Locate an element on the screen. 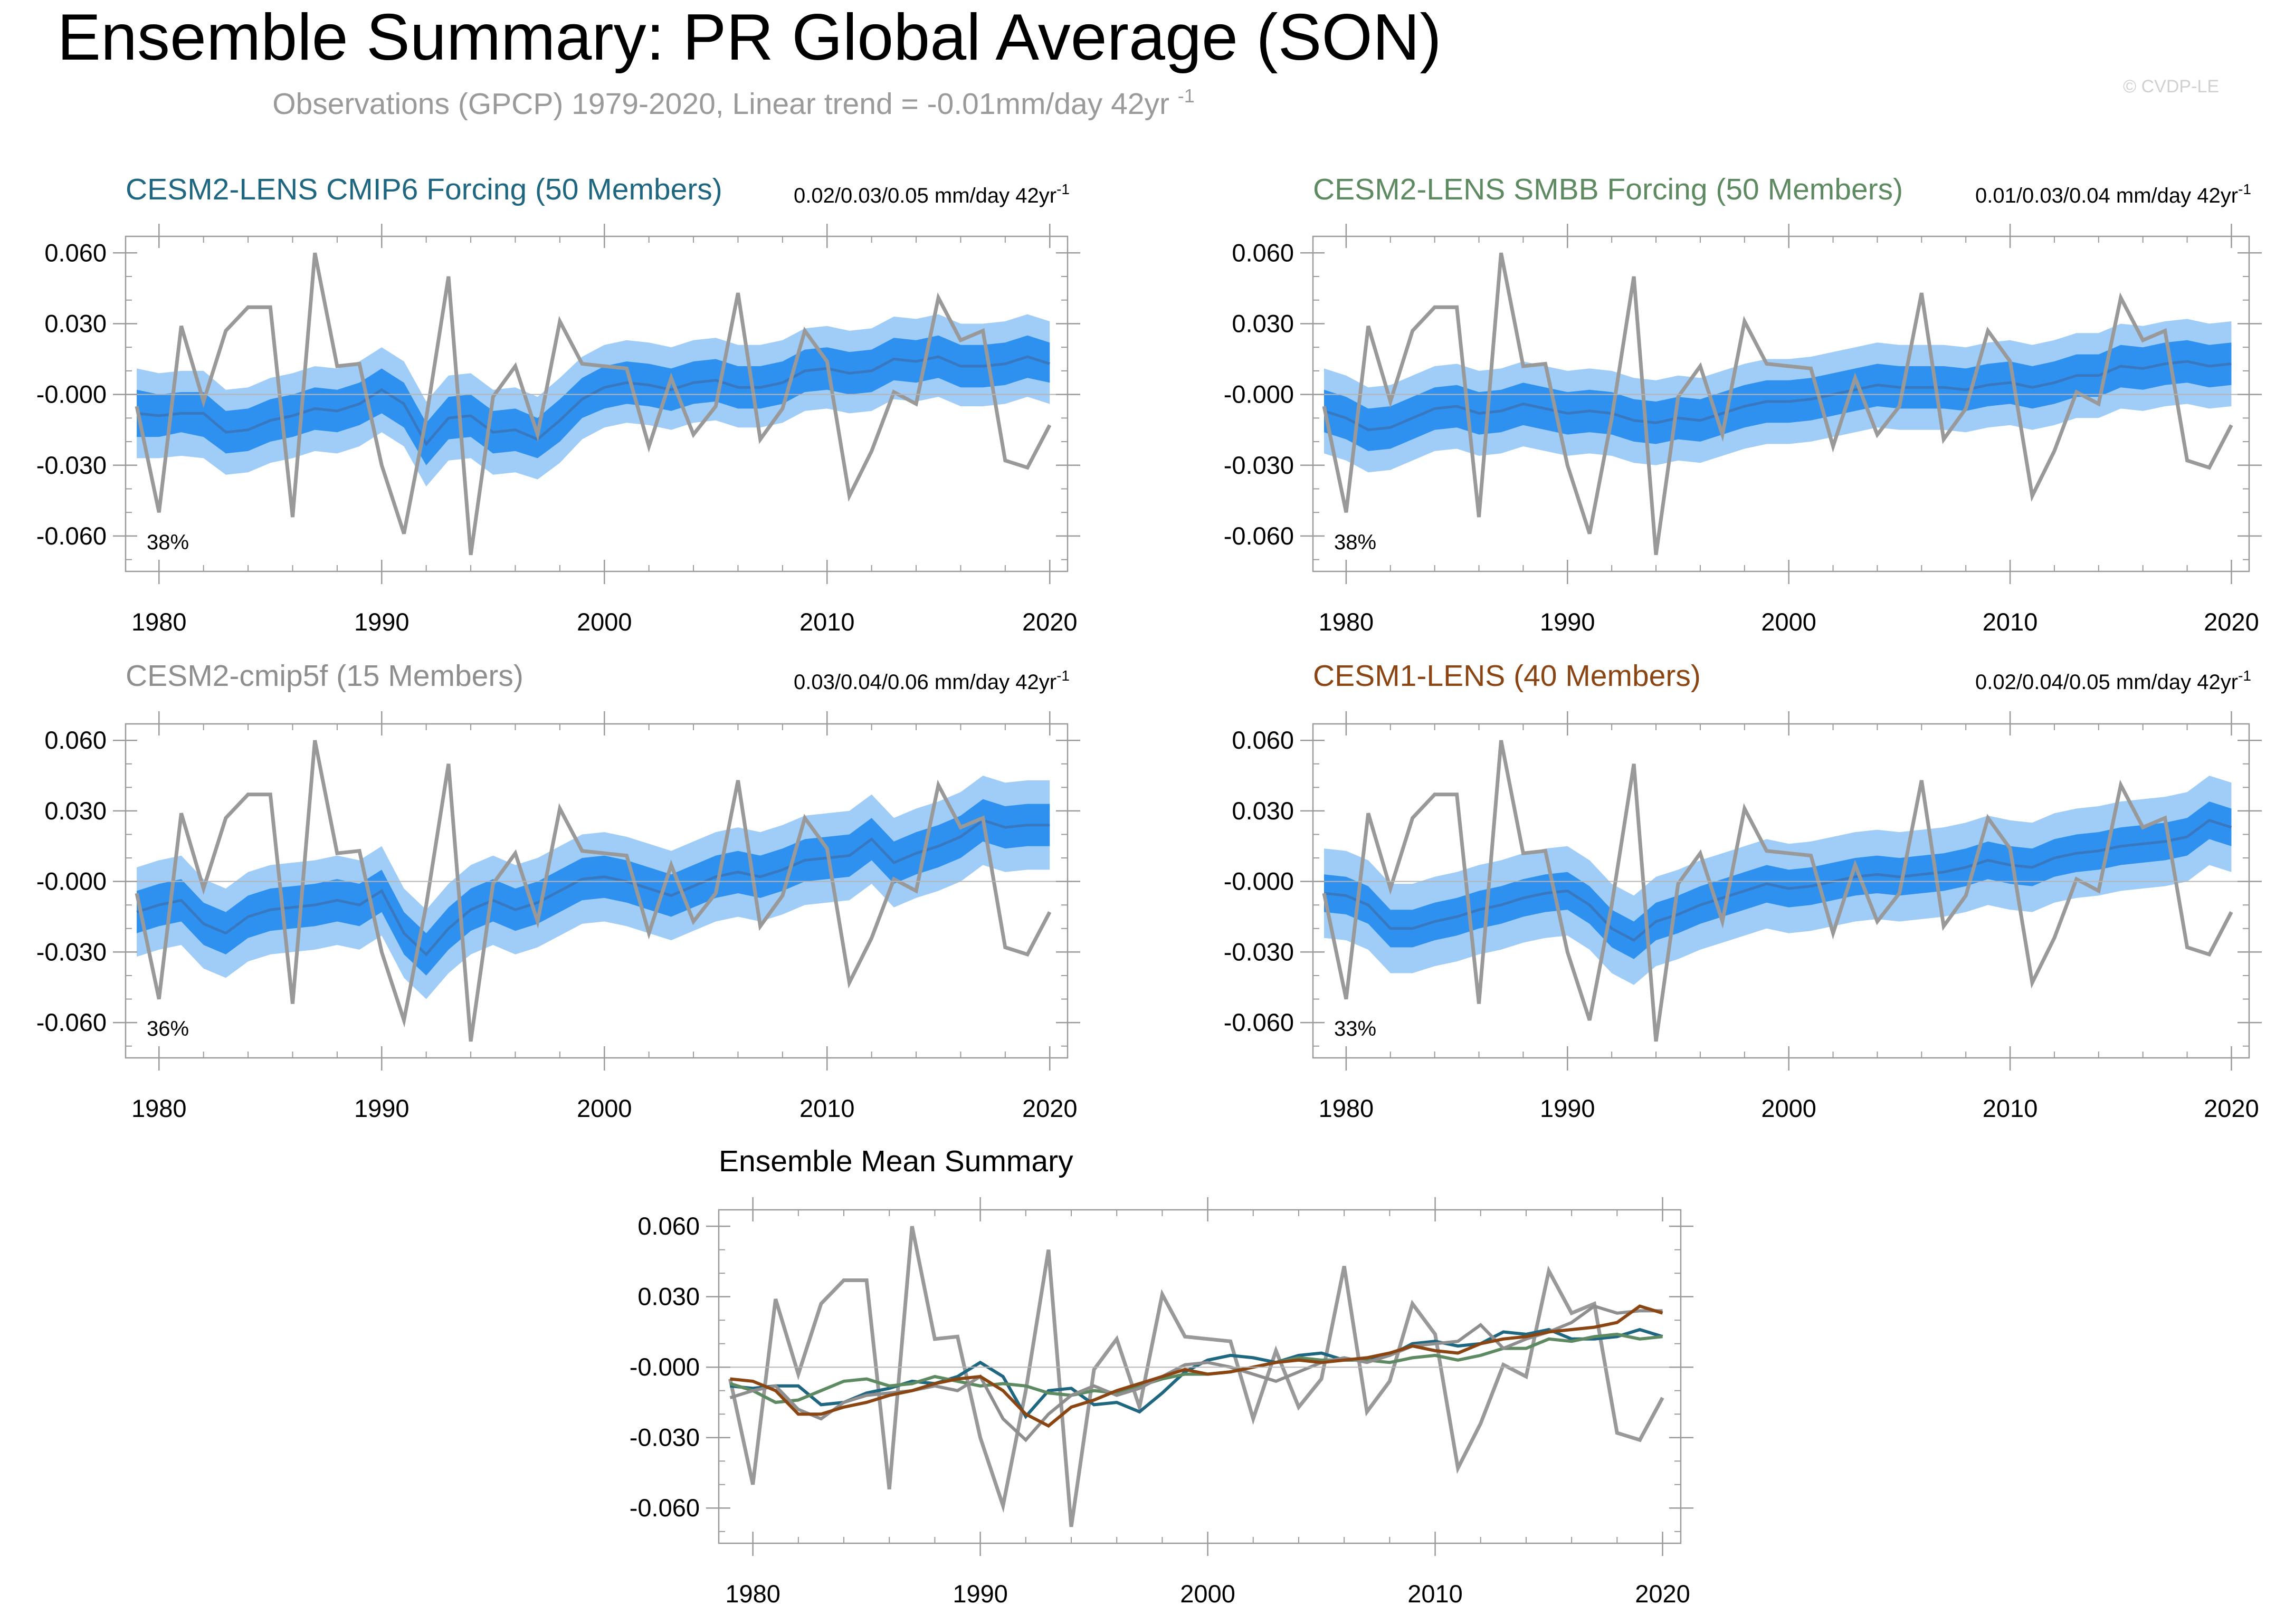 This screenshot has height=1624, width=2285. panel-cmip6-ytick-label: 0.030 is located at coordinates (75, 323).